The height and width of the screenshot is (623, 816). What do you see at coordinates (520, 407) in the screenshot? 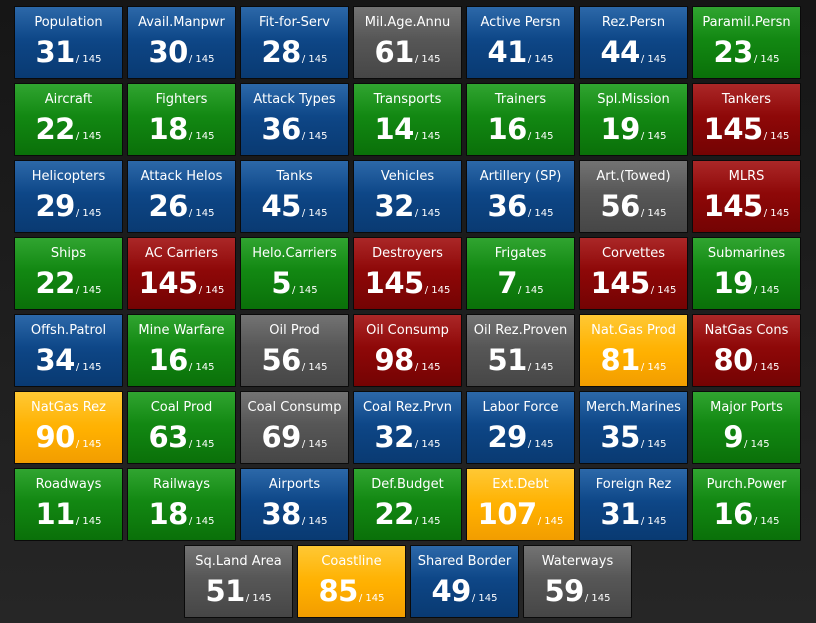
I see `stat-label: Labor Force` at bounding box center [520, 407].